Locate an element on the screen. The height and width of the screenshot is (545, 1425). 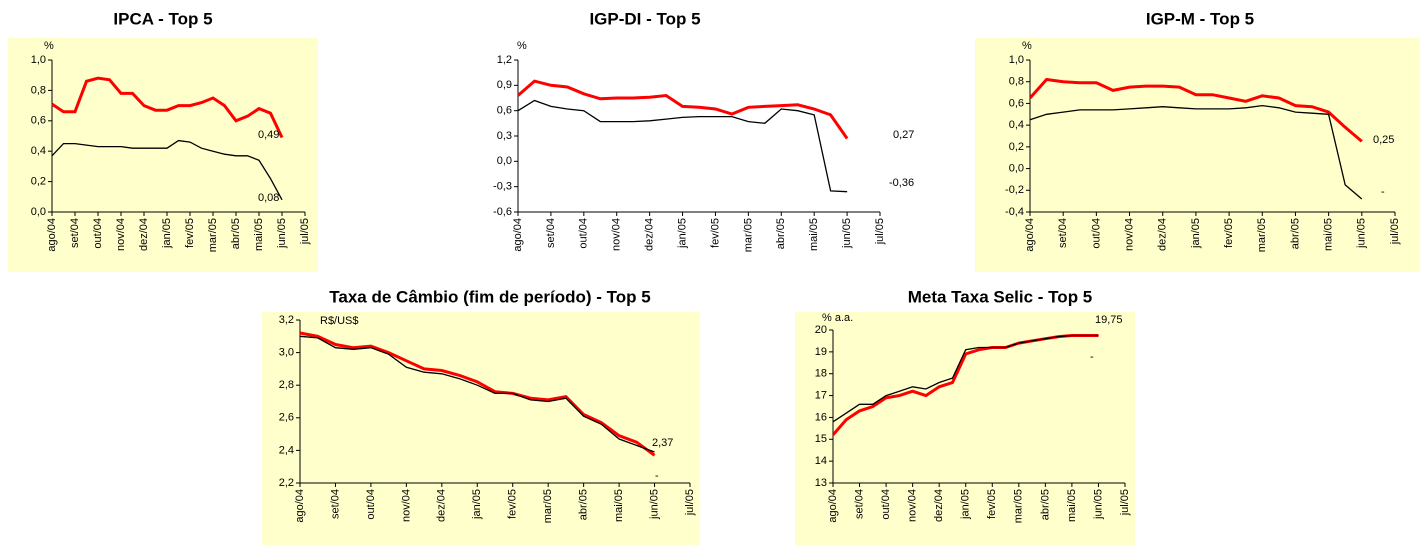
y-tick-label: 18 is located at coordinates (821, 374).